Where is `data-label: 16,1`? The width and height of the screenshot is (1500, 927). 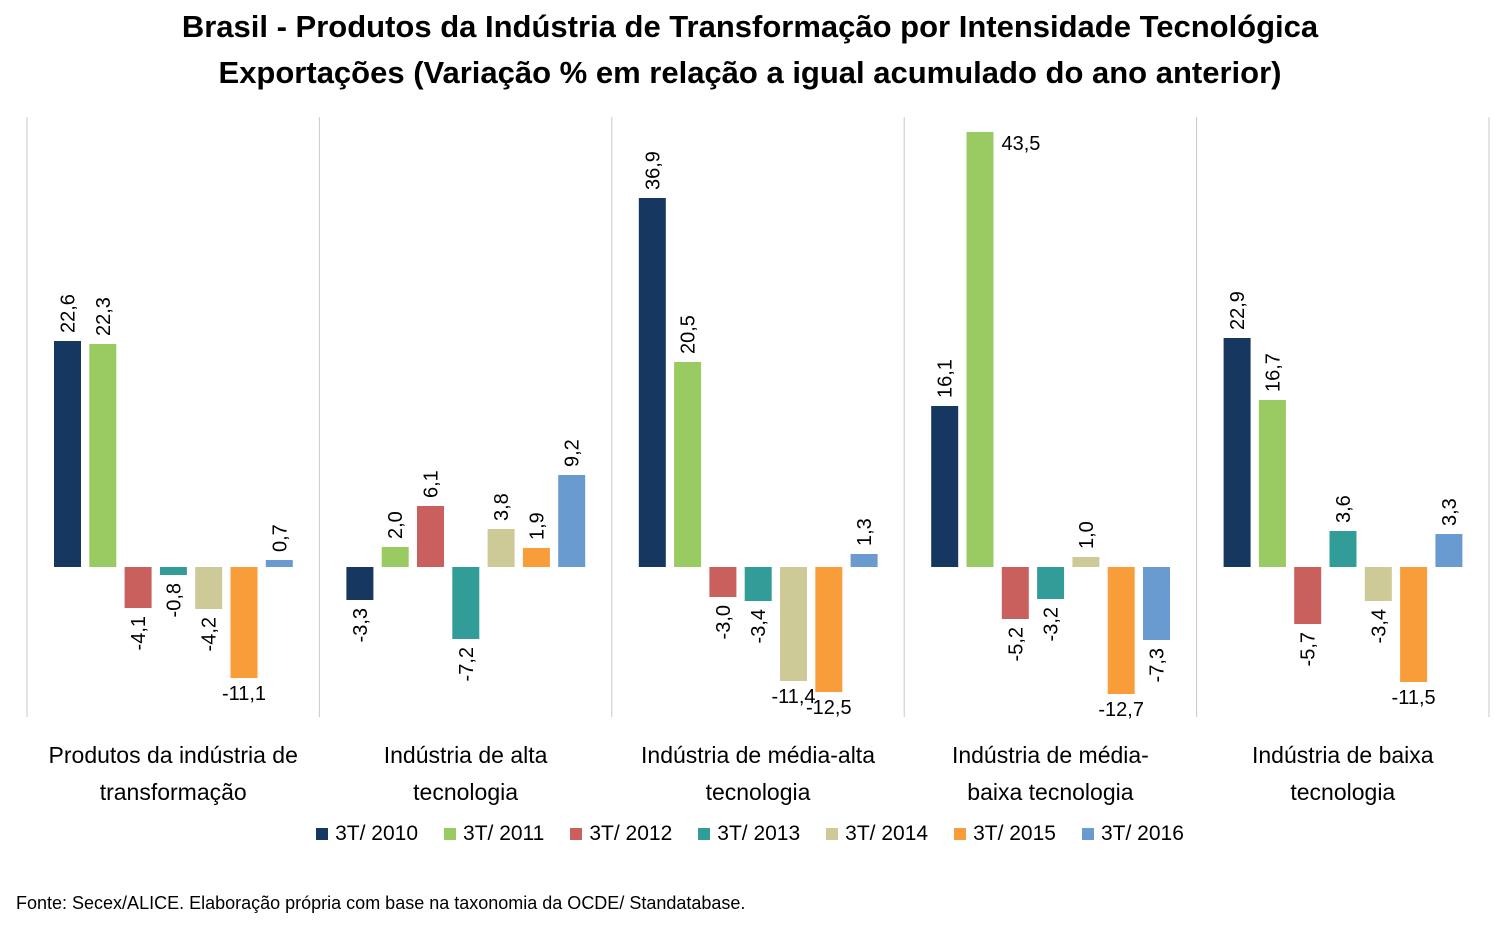
data-label: 16,1 is located at coordinates (946, 378).